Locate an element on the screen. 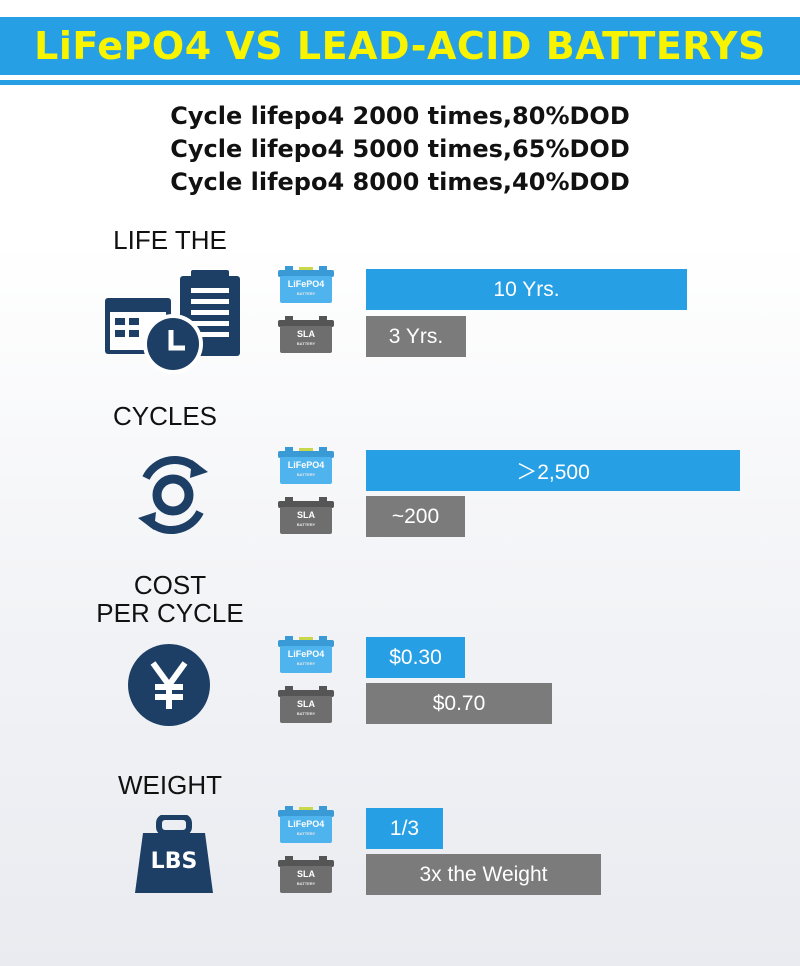 This screenshot has height=966, width=800. section-label: CYCLES is located at coordinates (165, 416).